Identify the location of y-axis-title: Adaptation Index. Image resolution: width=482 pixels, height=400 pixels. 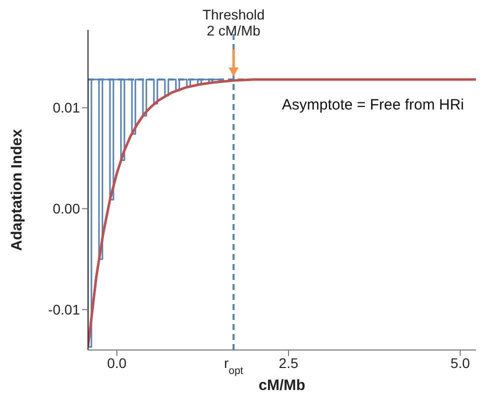
(17, 189).